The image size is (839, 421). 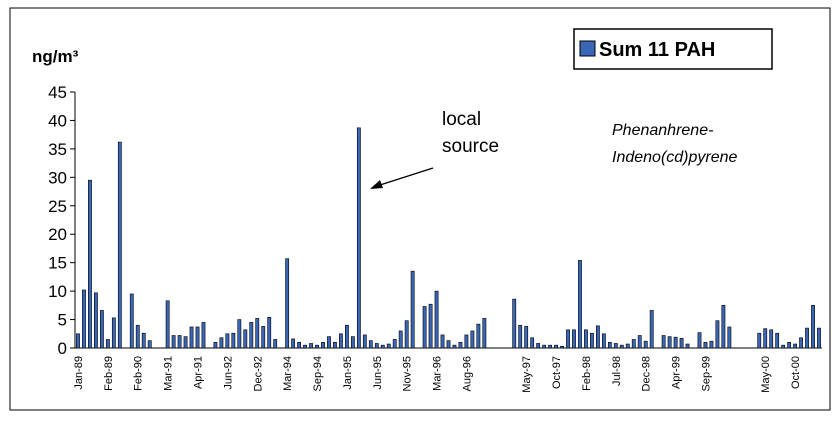 What do you see at coordinates (467, 373) in the screenshot?
I see `x-tick-label: Aug-96` at bounding box center [467, 373].